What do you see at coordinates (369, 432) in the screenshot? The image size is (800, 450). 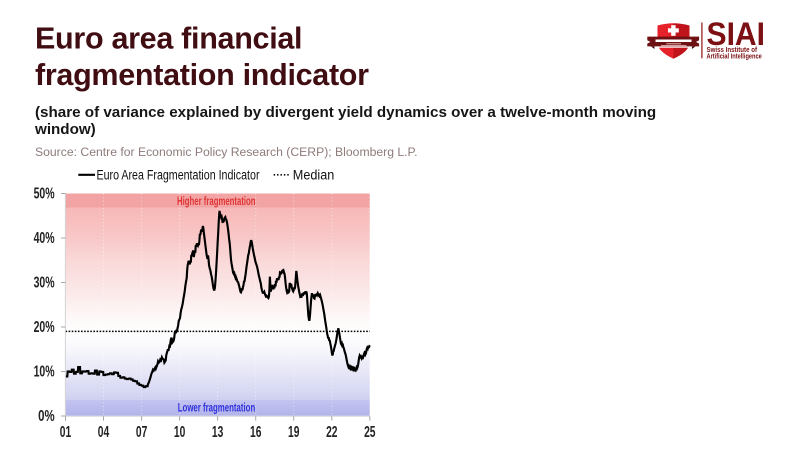 I see `svg-text: 25` at bounding box center [369, 432].